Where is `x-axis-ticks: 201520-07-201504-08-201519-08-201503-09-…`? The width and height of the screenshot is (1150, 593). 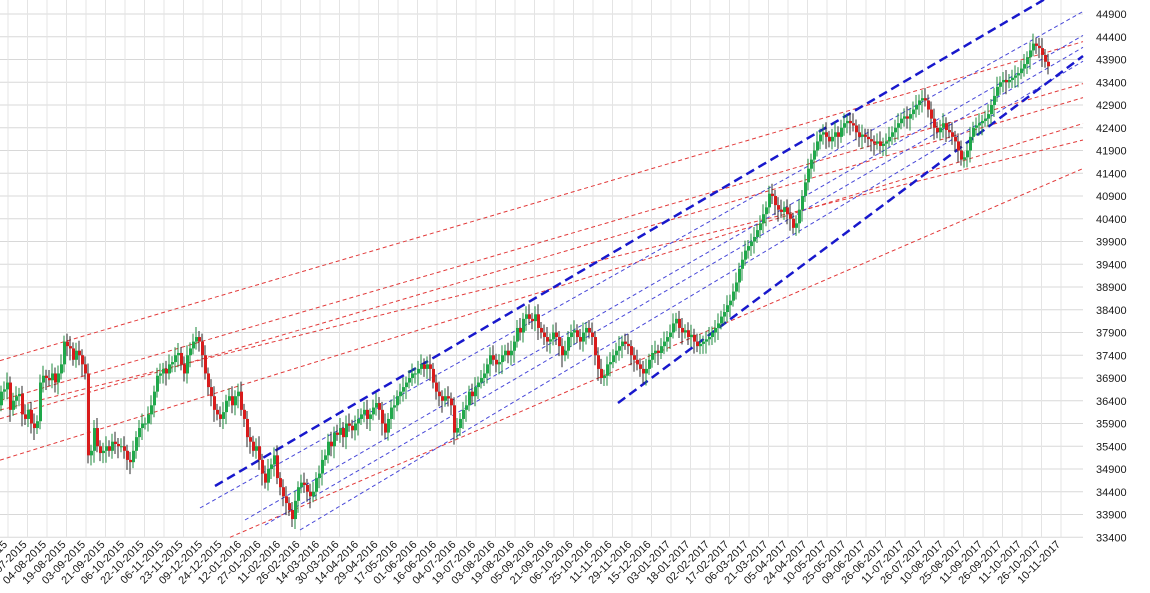
x-axis-ticks: 201520-07-201504-08-201519-08-201503-09-… is located at coordinates (531, 563).